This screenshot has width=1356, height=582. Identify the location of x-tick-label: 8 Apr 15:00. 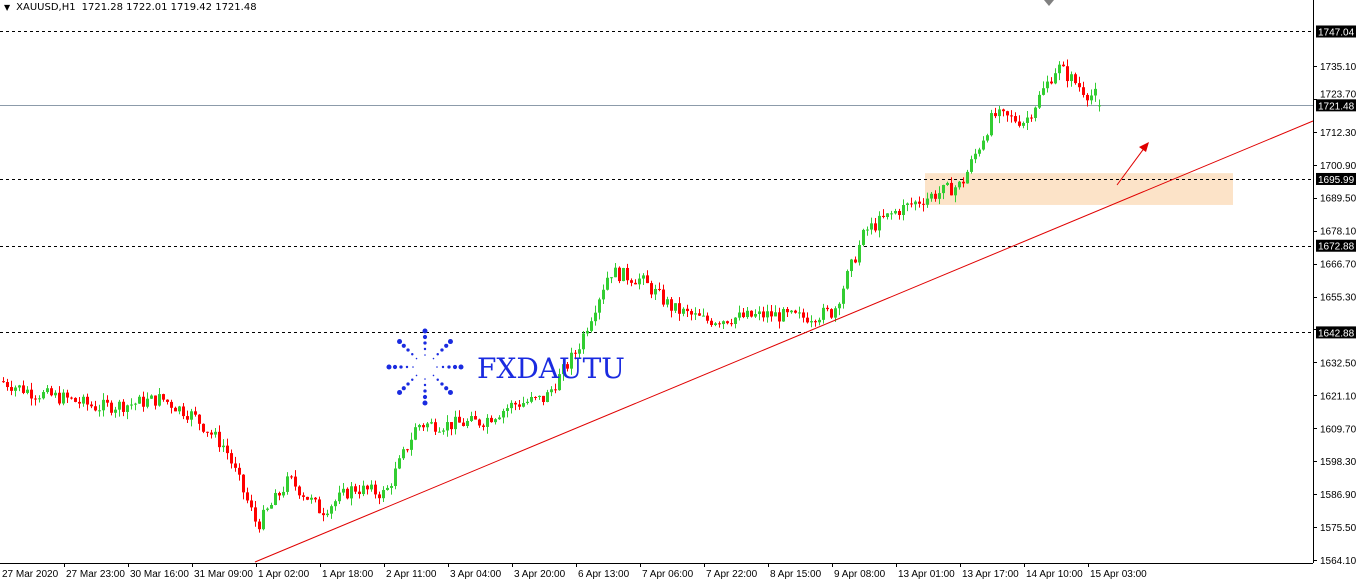
(796, 574).